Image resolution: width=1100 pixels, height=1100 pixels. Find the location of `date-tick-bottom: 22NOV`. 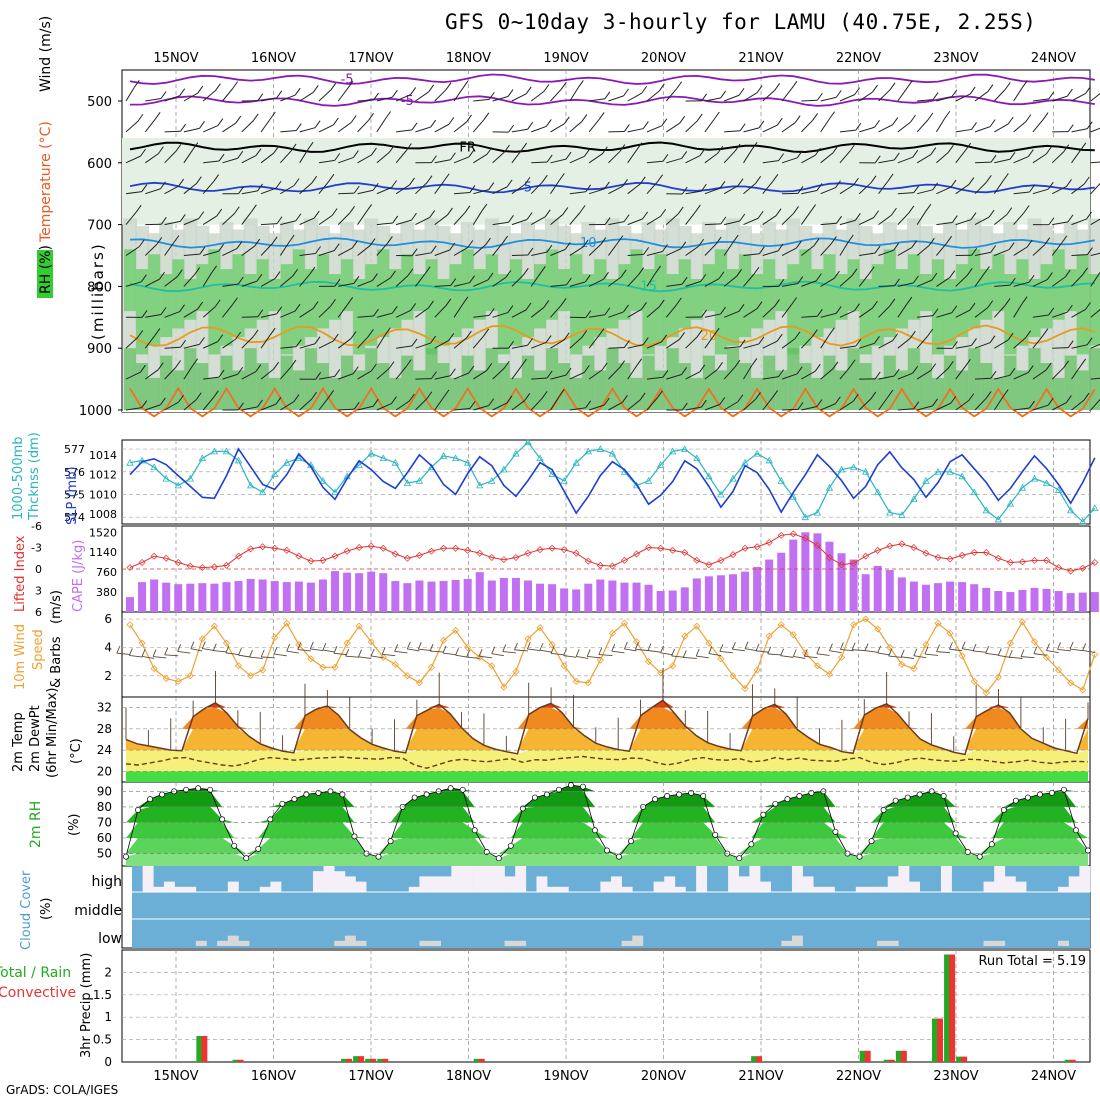

date-tick-bottom: 22NOV is located at coordinates (858, 1076).